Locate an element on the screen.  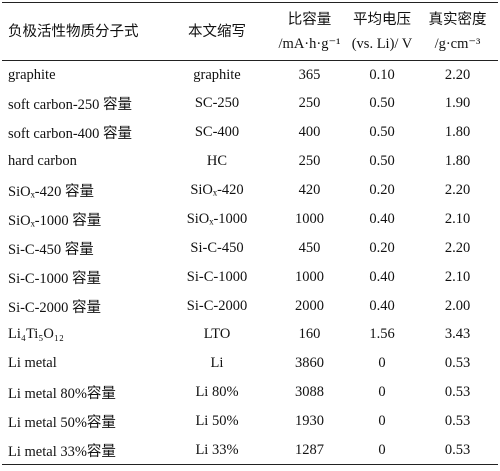
table-cell: Li metal 50%容量 is located at coordinates (62, 423).